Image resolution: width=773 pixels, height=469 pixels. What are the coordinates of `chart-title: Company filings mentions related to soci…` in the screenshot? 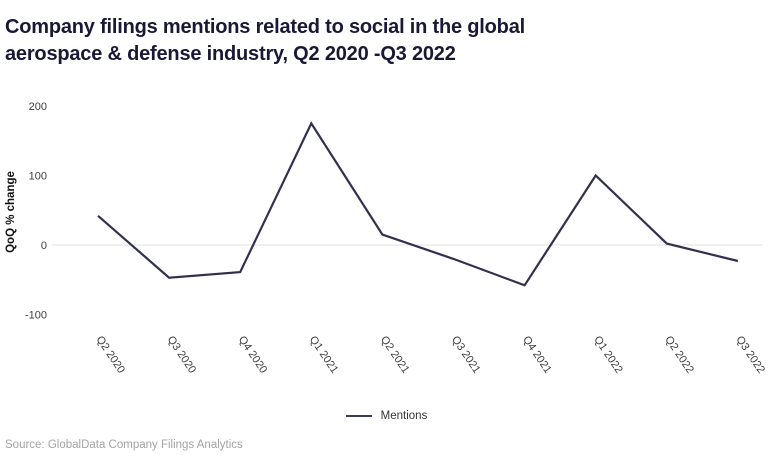 It's located at (265, 41).